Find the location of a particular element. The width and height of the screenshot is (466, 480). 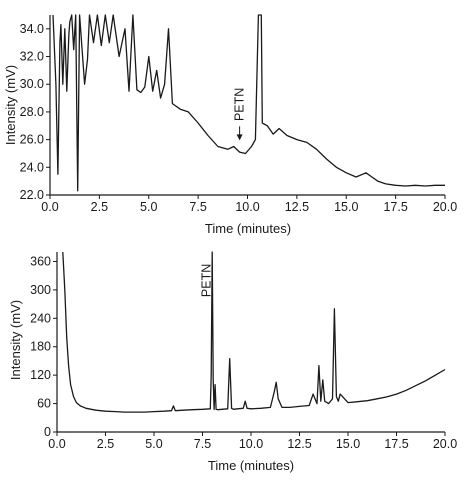

top-y-tick-label: 26.0 is located at coordinates (32, 140).